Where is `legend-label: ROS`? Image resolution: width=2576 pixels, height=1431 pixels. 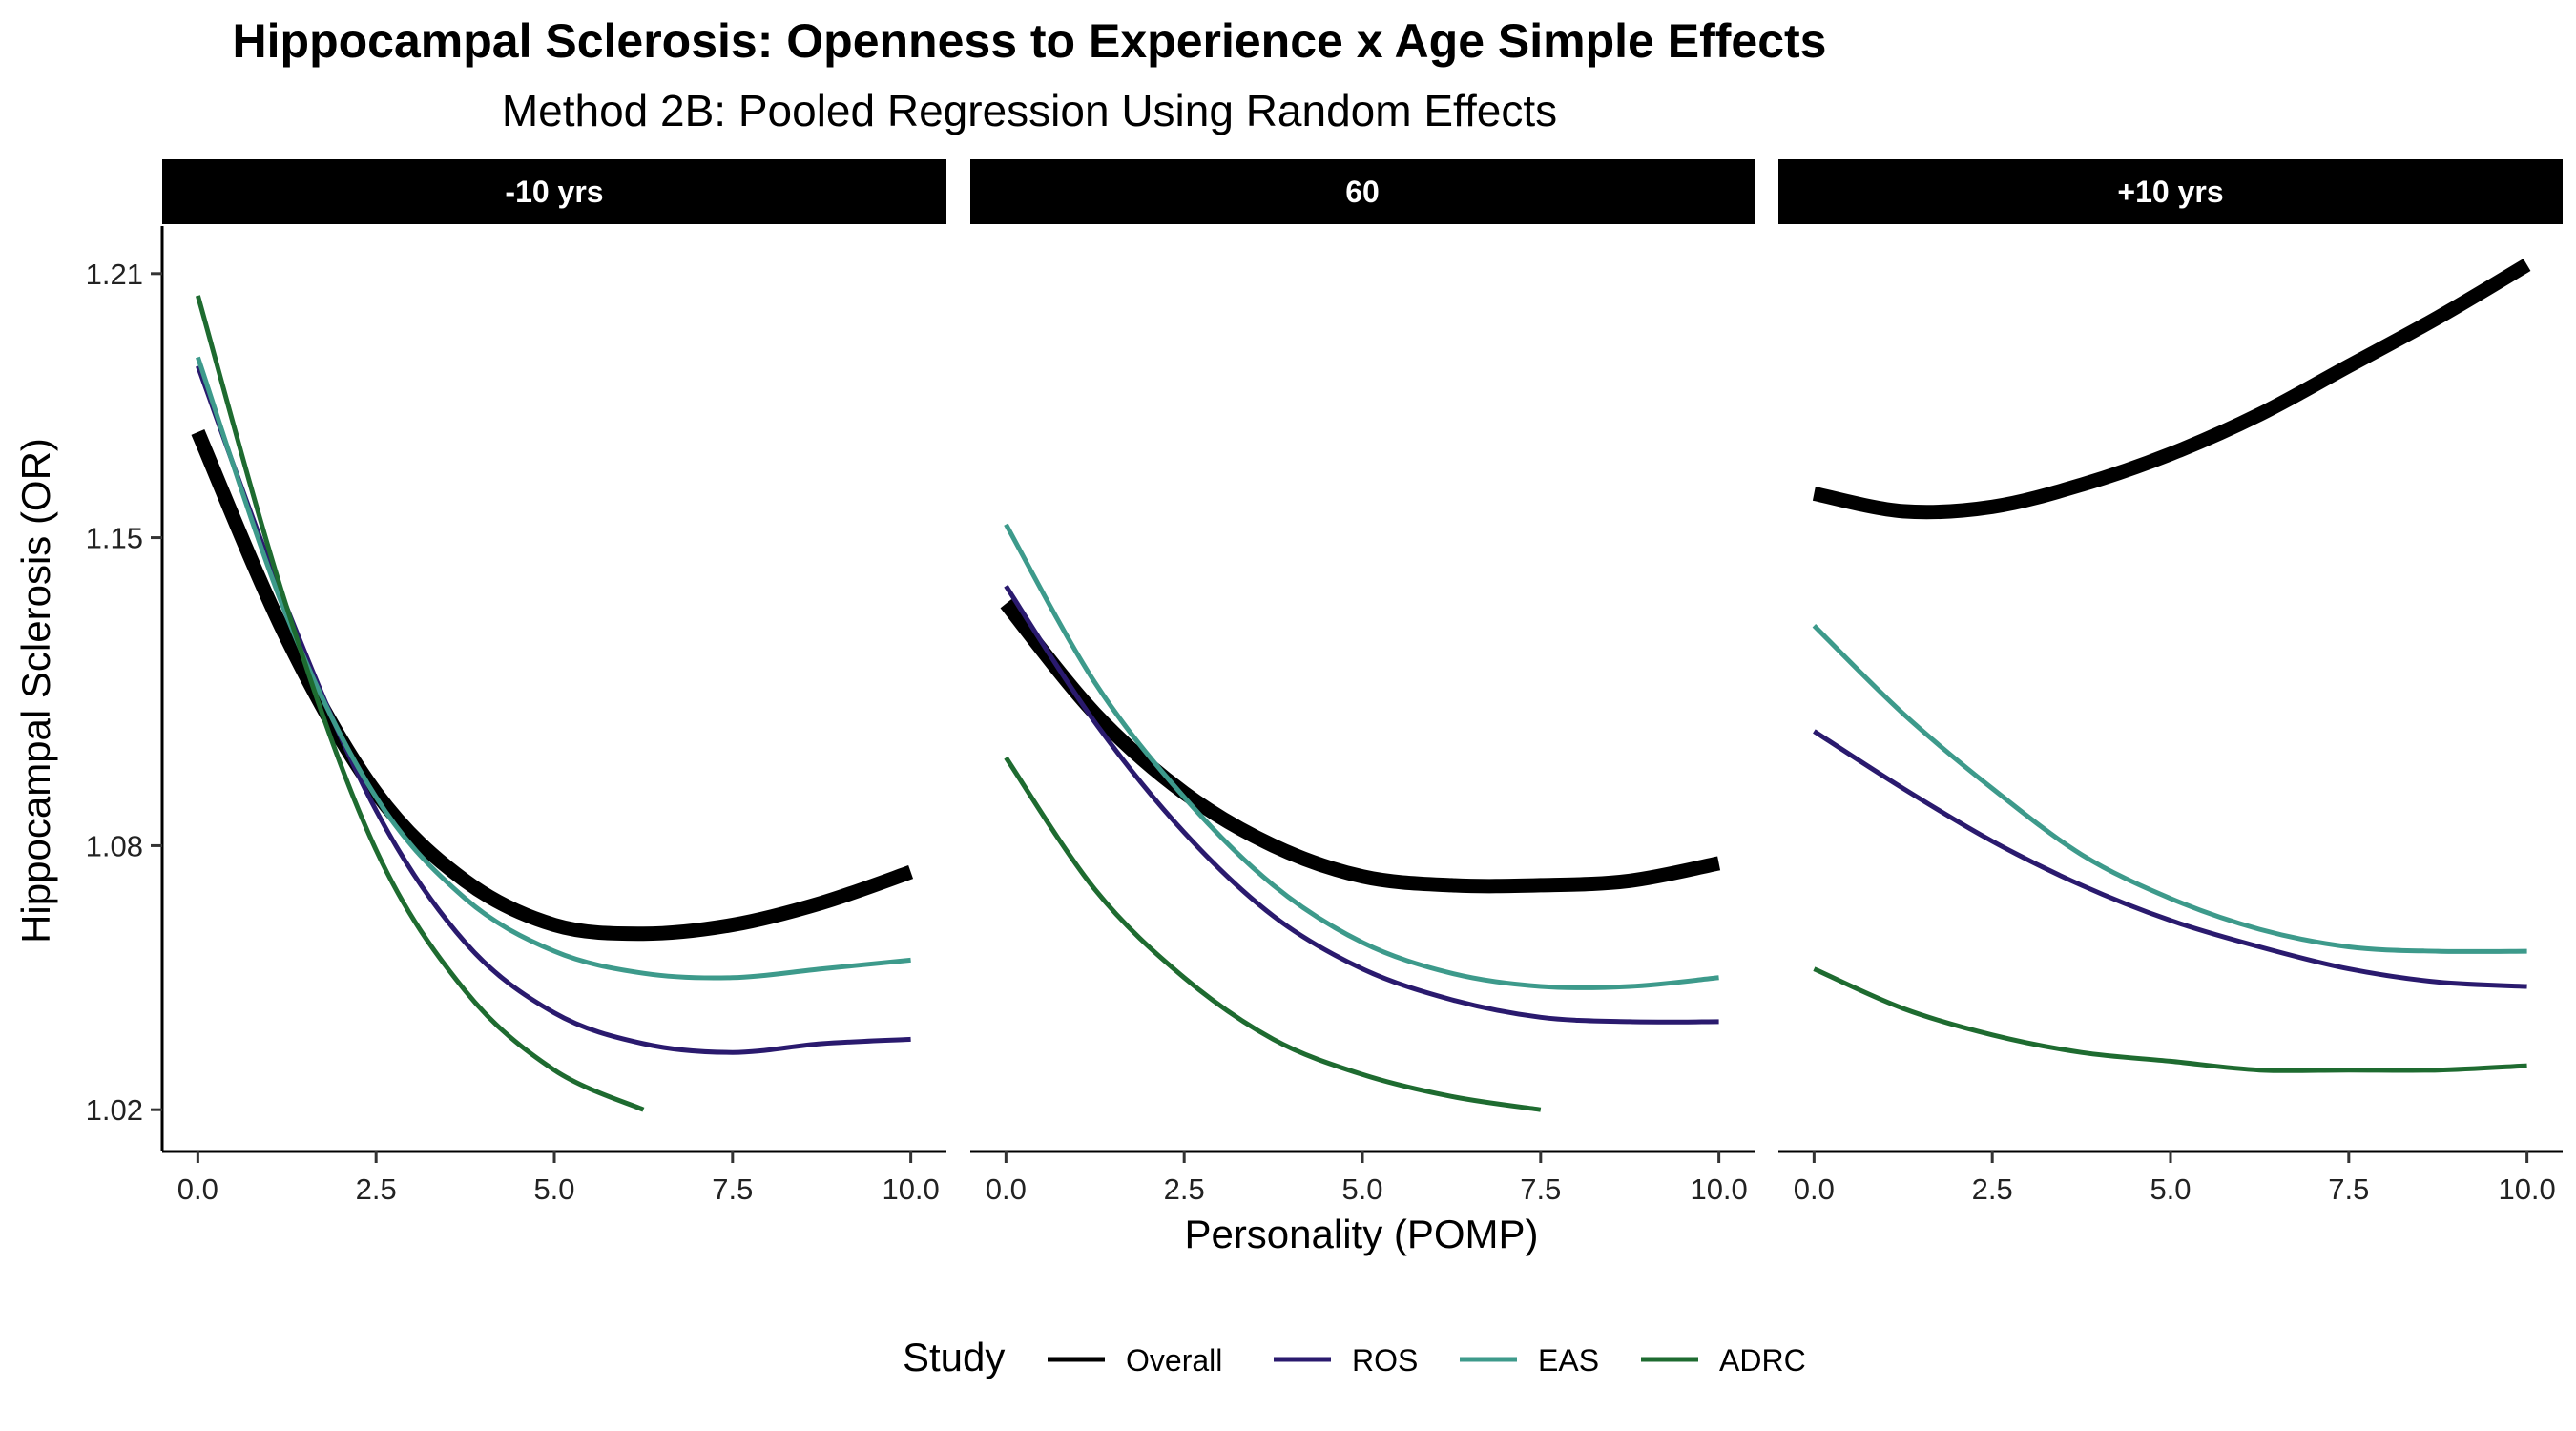
legend-label: ROS is located at coordinates (1385, 1360).